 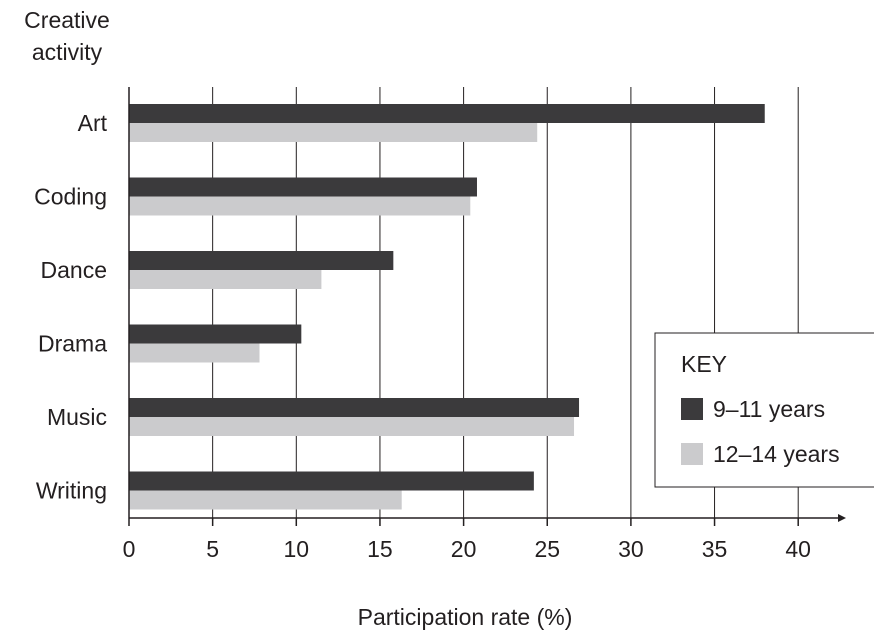 What do you see at coordinates (547, 549) in the screenshot?
I see `x-tick-label-25: 25` at bounding box center [547, 549].